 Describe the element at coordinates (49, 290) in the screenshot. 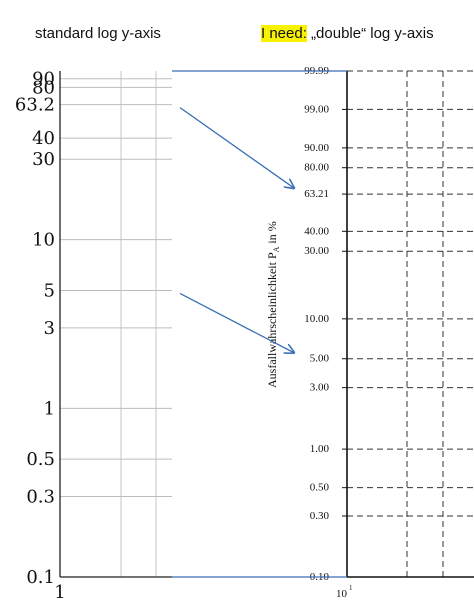

I see `left-ytick-label: 5` at that location.